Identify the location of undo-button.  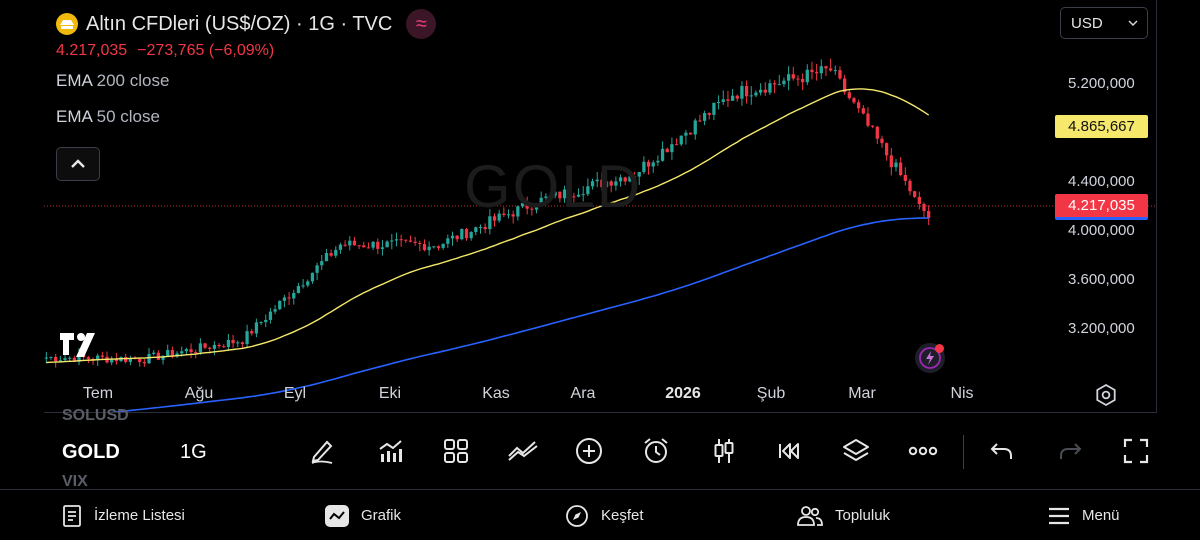
(1002, 451).